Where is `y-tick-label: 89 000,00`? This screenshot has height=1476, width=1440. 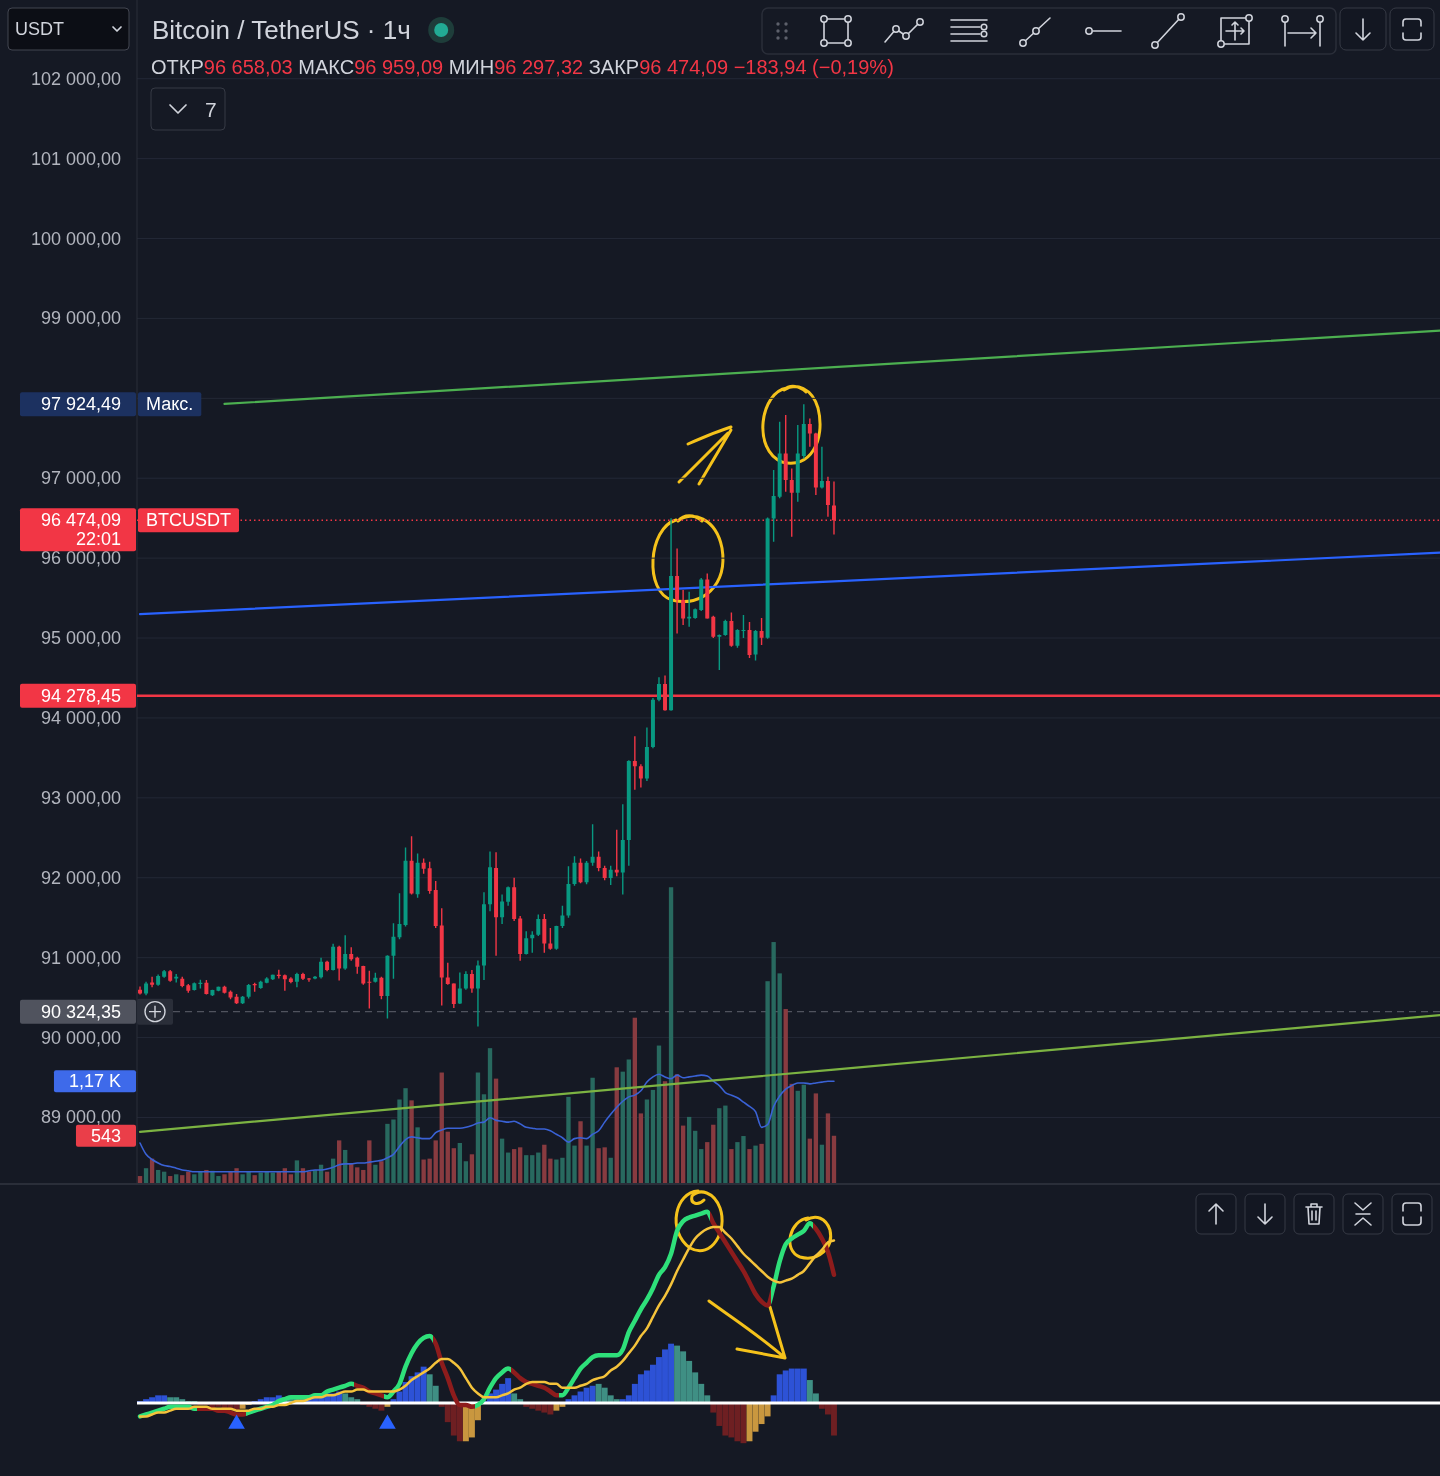 y-tick-label: 89 000,00 is located at coordinates (80, 1117).